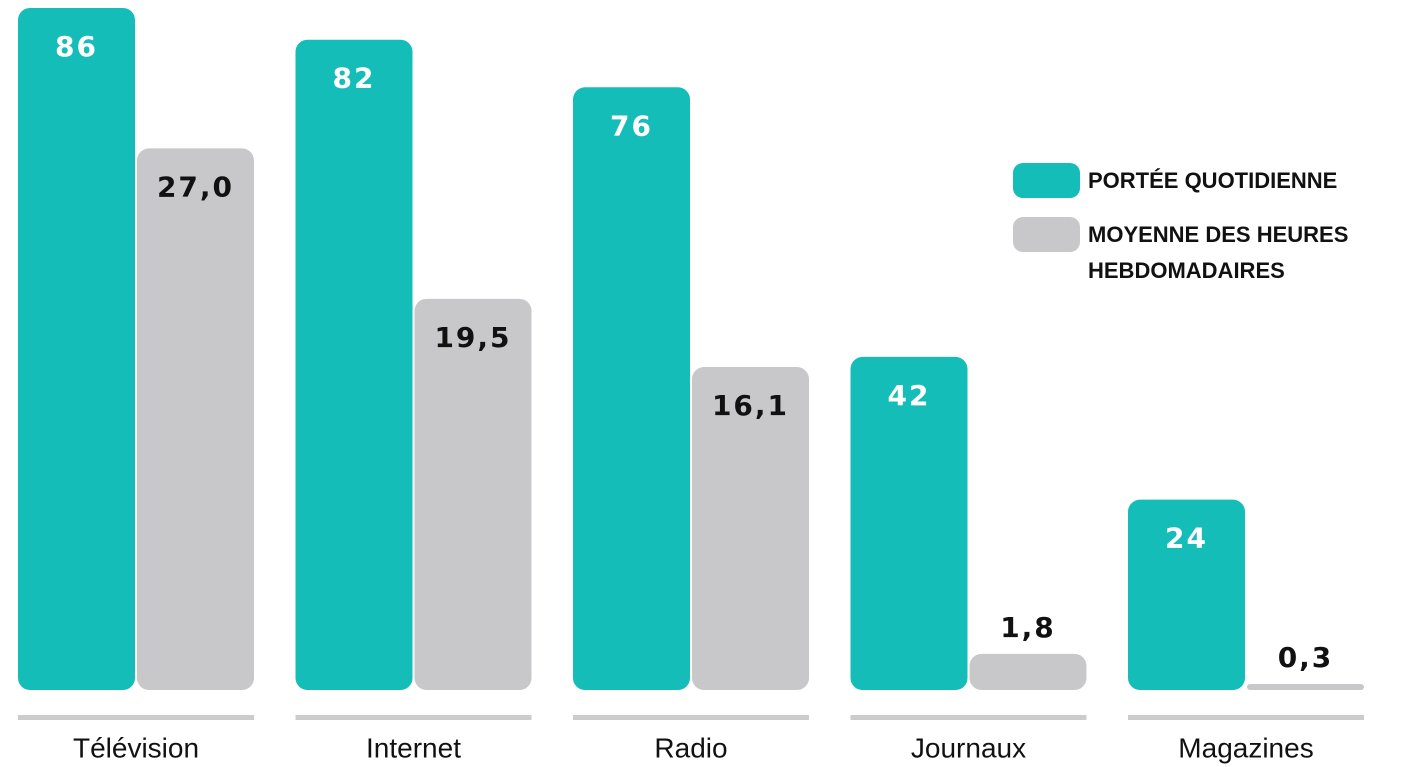 This screenshot has width=1411, height=767. What do you see at coordinates (968, 747) in the screenshot?
I see `category-label: Journaux` at bounding box center [968, 747].